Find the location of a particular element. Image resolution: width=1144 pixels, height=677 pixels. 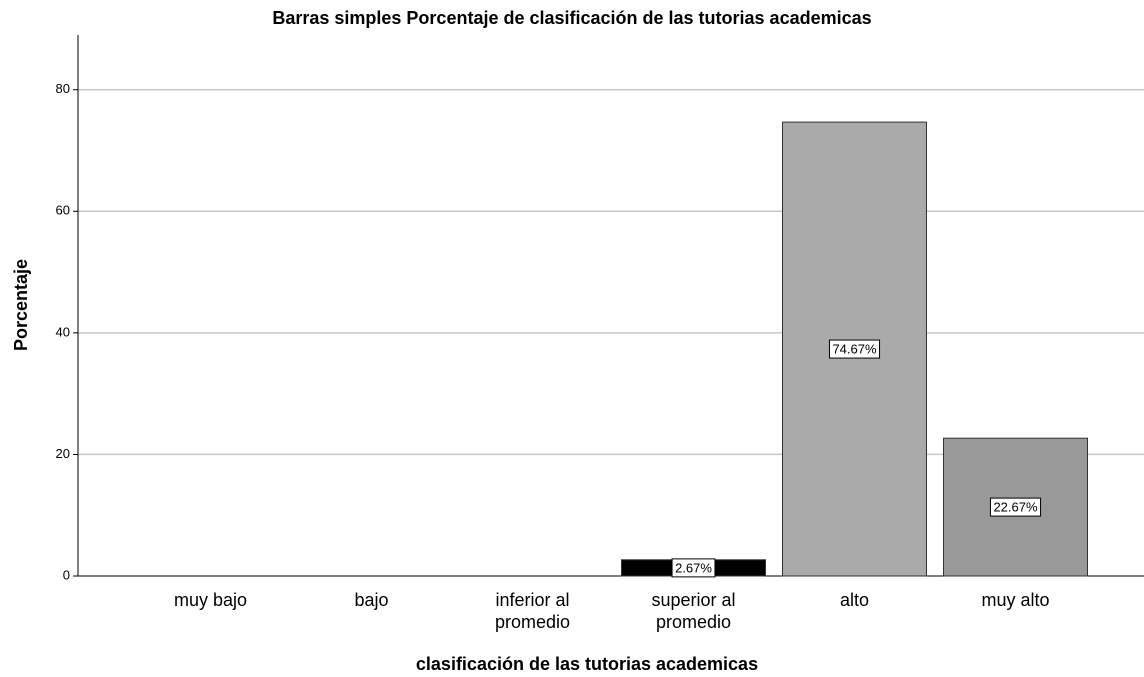

value-label-group: 2.67% is located at coordinates (693, 568).